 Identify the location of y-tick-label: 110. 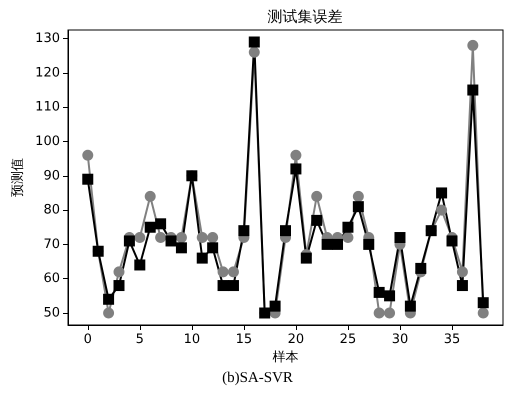
(47, 107).